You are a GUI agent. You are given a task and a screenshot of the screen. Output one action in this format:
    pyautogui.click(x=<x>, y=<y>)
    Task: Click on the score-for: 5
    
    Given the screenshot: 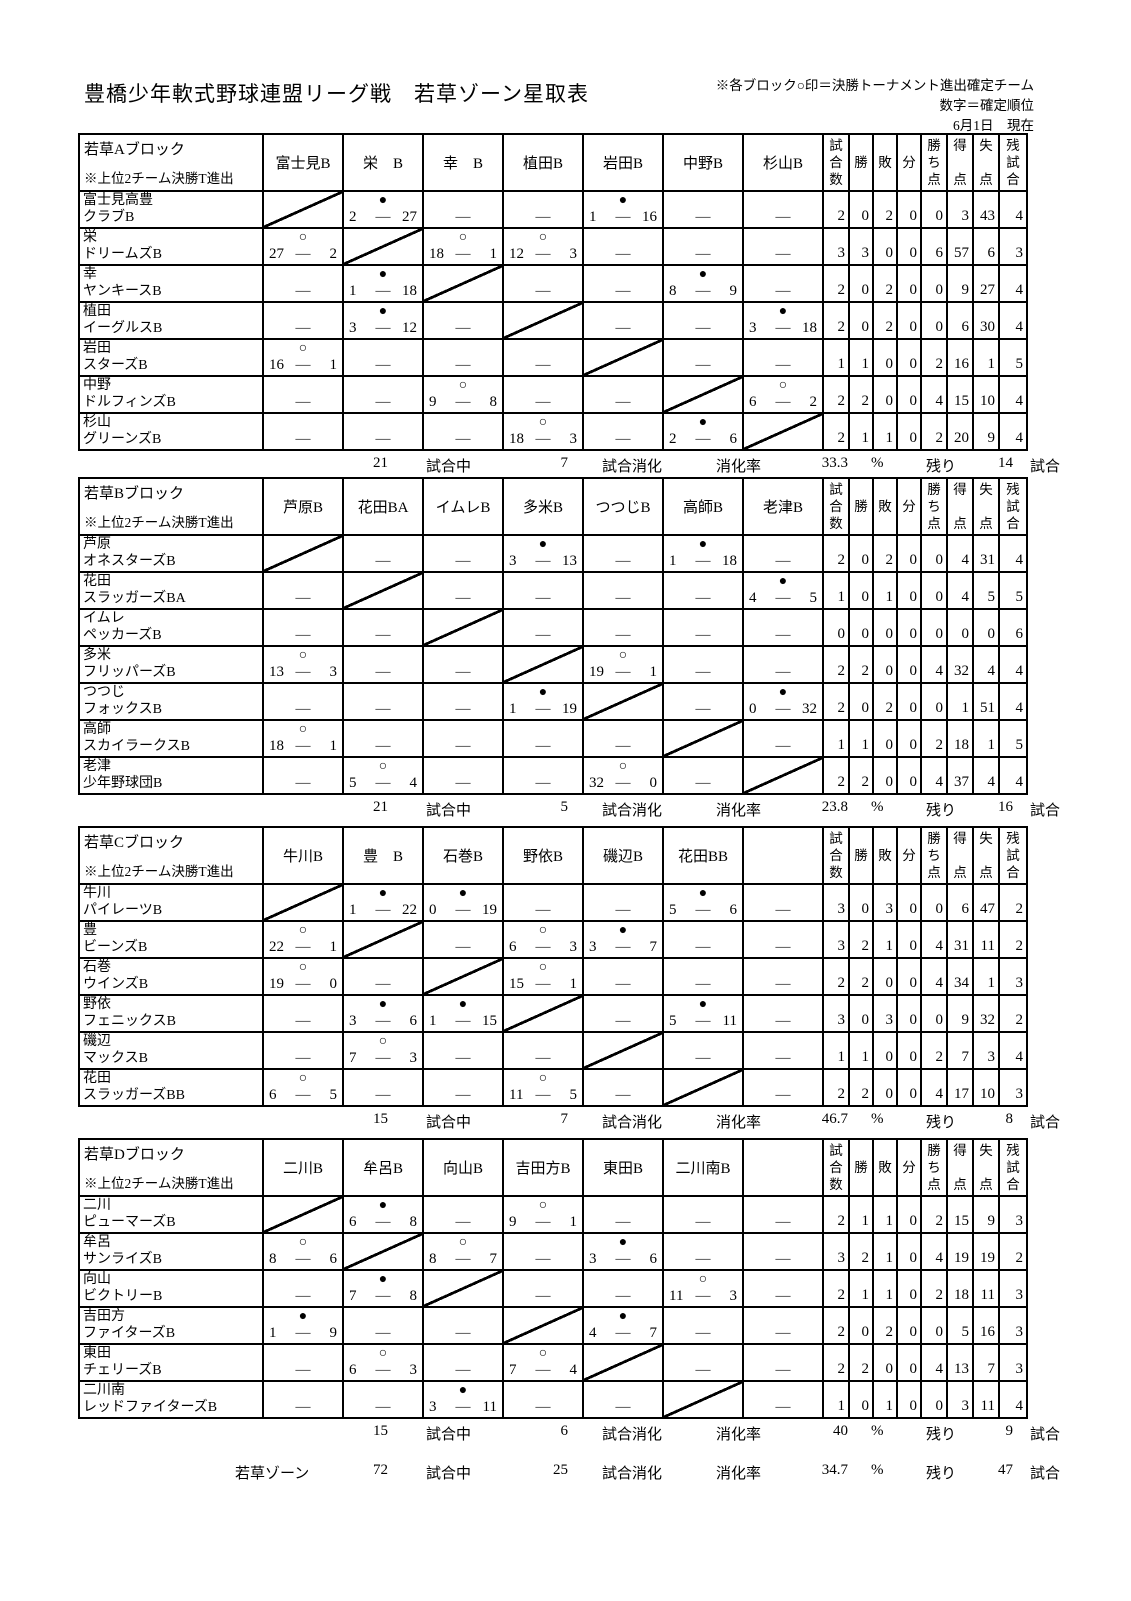 What is the action you would take?
    pyautogui.click(x=353, y=783)
    